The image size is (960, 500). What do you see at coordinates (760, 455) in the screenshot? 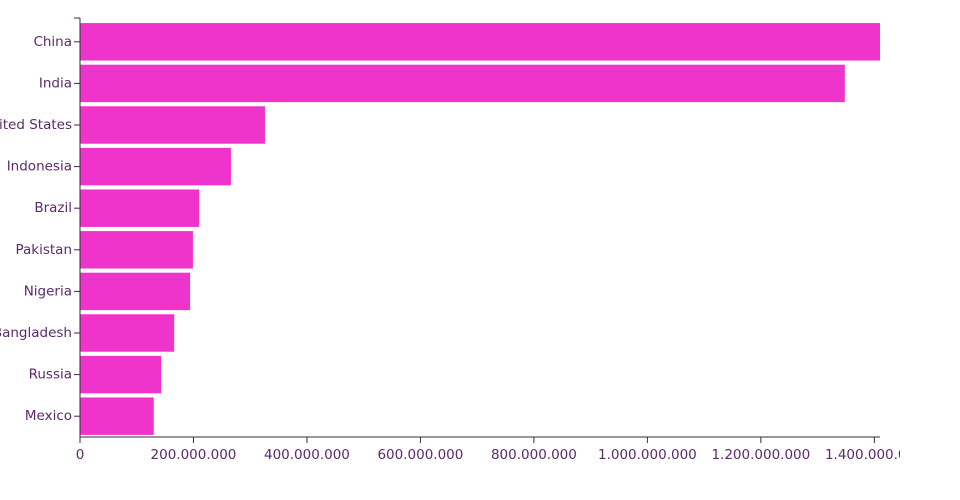
I see `x-tick-label: 1.200.000.000` at bounding box center [760, 455].